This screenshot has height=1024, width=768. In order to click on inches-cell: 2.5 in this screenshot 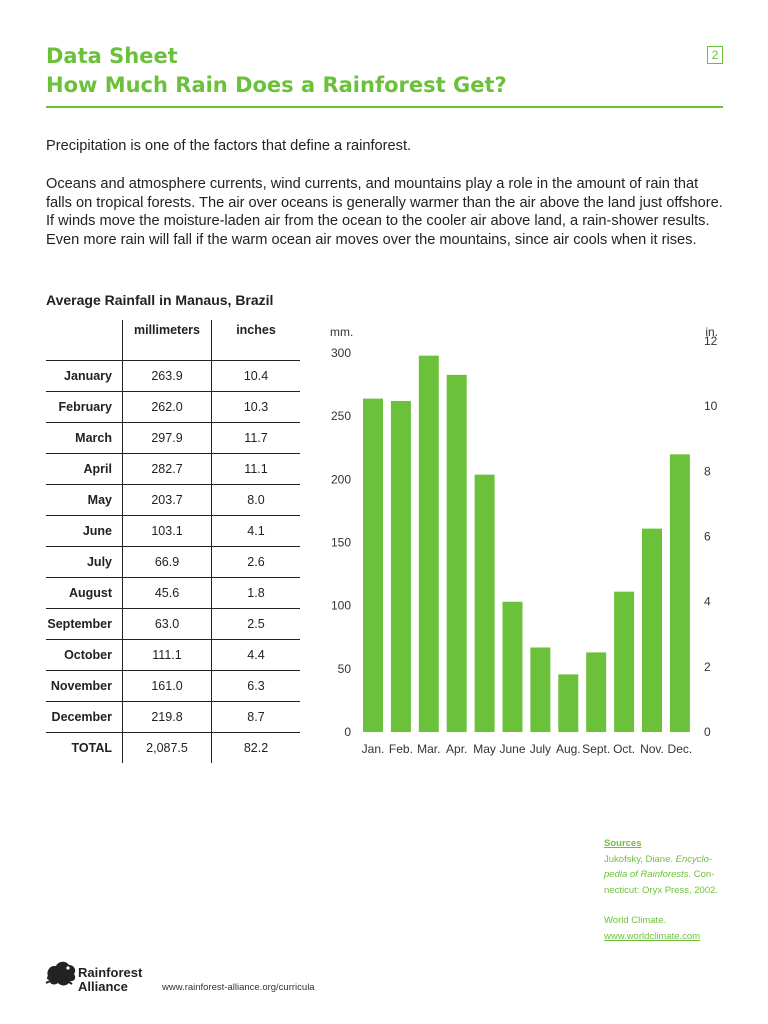, I will do `click(255, 624)`.